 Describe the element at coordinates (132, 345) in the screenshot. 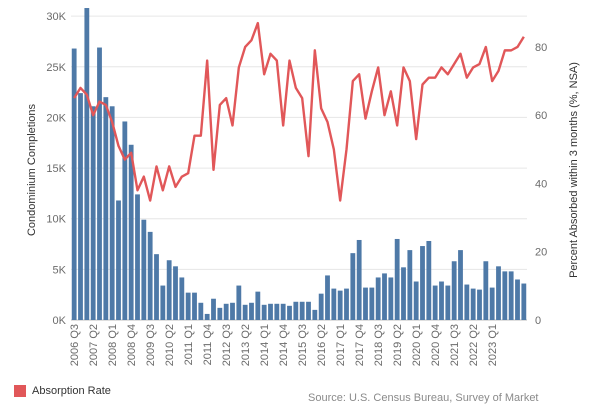

I see `x-tick-label: 2008 Q4` at that location.